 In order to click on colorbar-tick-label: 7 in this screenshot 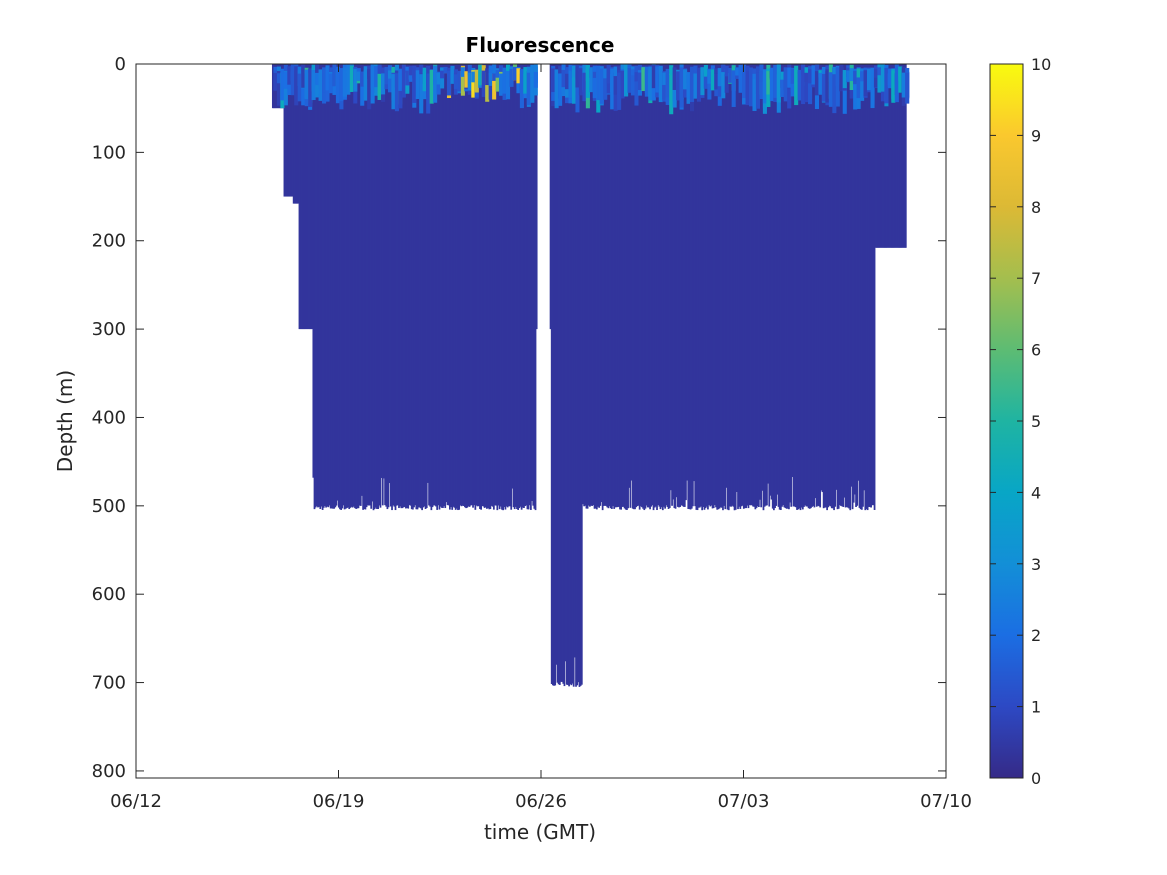, I will do `click(1036, 278)`.